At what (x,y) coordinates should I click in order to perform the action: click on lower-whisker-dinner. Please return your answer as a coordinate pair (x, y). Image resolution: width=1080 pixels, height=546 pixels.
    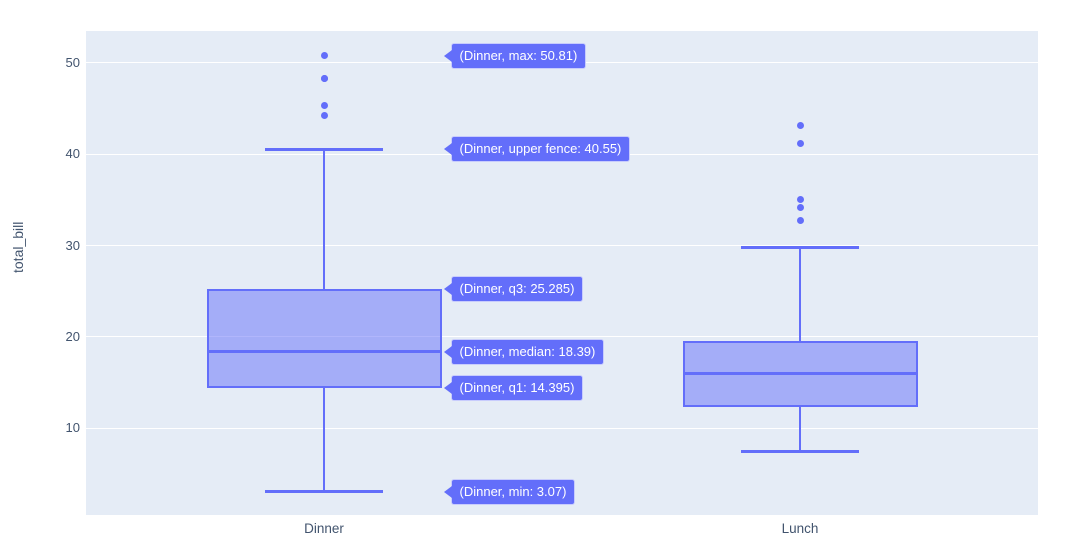
    Looking at the image, I should click on (324, 440).